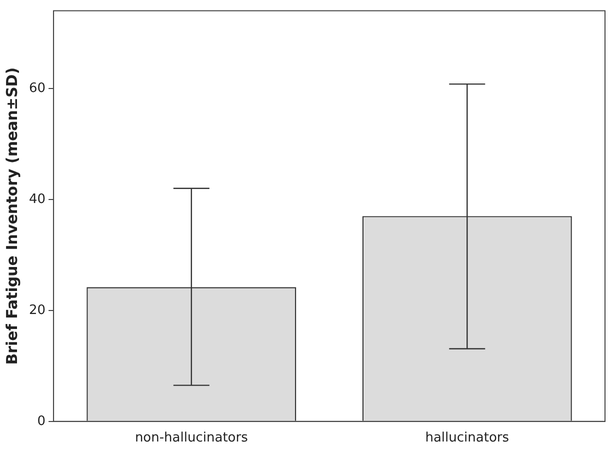 The height and width of the screenshot is (453, 611). I want to click on x-tick-label: hallucinators, so click(467, 438).